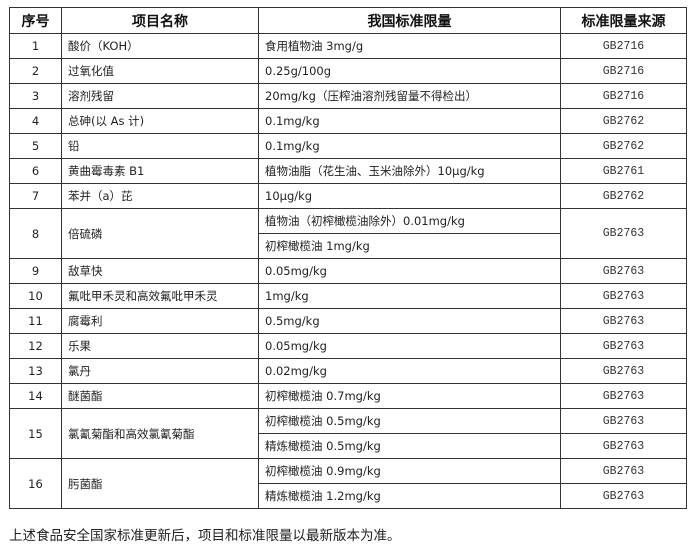 The width and height of the screenshot is (695, 553). Describe the element at coordinates (409, 96) in the screenshot. I see `limit-value: 20mg/kg（压榨油溶剂残留量不得检出）` at that location.